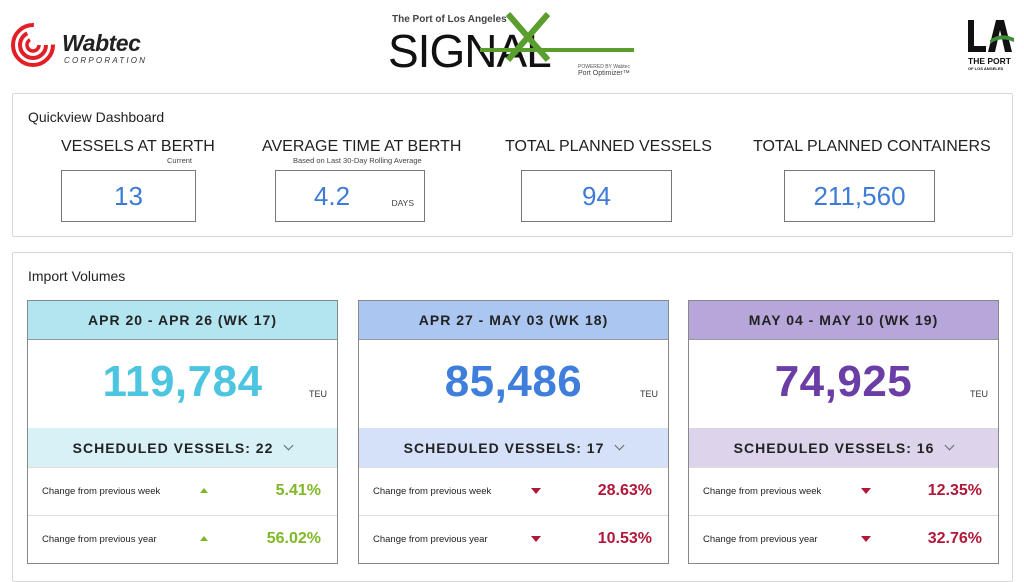 The image size is (1024, 582). What do you see at coordinates (173, 447) in the screenshot?
I see `scheduled-vessels-label: SCHEDULED VESSELS: 22` at bounding box center [173, 447].